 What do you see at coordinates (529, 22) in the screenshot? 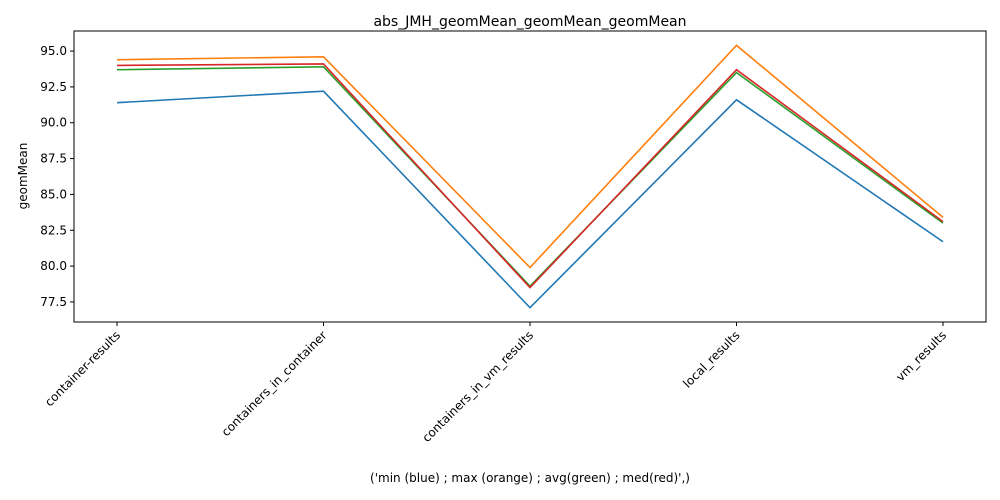
I see `chart-title: abs_JMH_geomMean_geomMean_geomMean` at bounding box center [529, 22].